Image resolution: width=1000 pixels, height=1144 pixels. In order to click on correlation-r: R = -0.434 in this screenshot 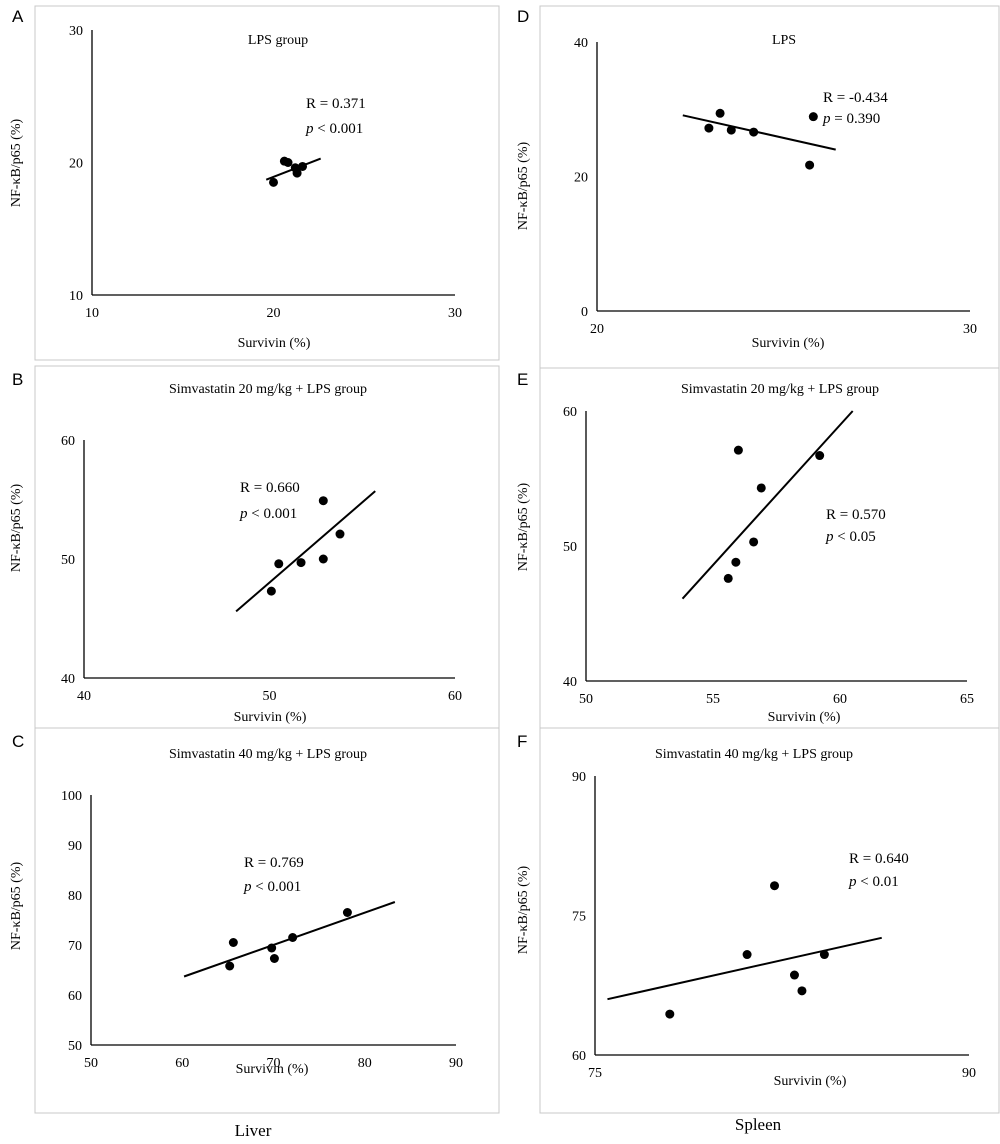, I will do `click(855, 98)`.